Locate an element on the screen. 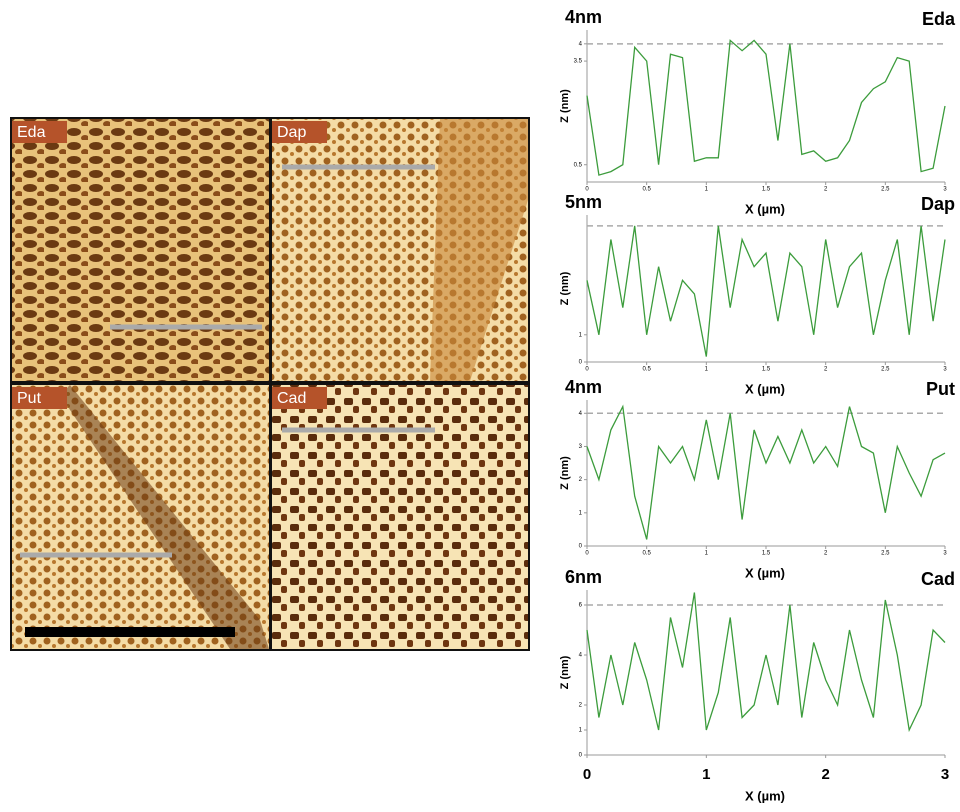 The width and height of the screenshot is (960, 812). chart-title: 6nm is located at coordinates (583, 577).